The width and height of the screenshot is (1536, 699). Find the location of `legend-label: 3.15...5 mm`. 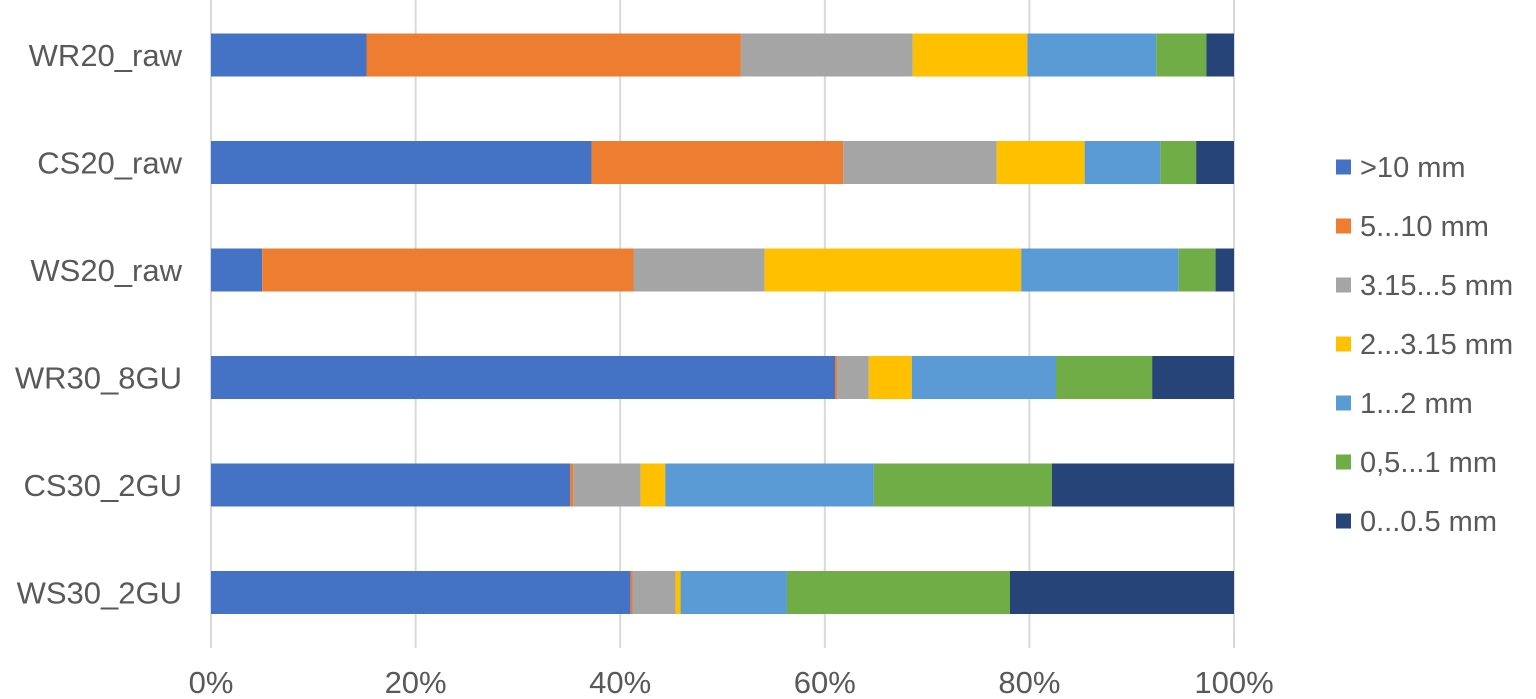

legend-label: 3.15...5 mm is located at coordinates (1436, 286).